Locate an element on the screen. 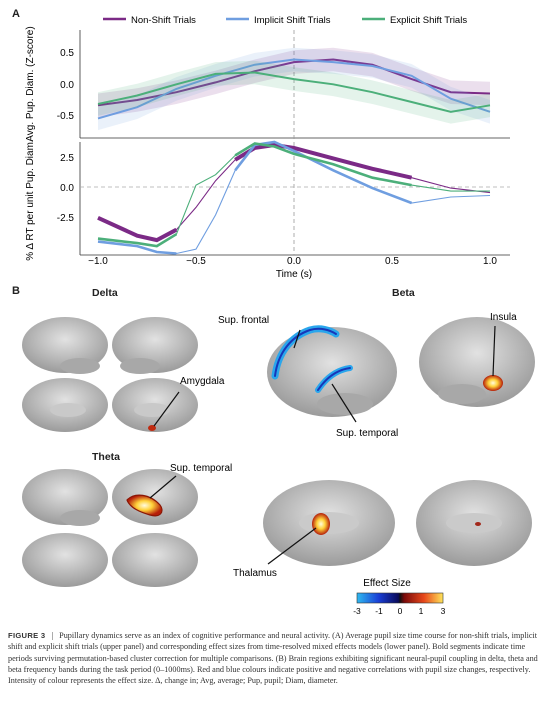 This screenshot has width=554, height=708. theta-brain-lateral-right is located at coordinates (155, 497).